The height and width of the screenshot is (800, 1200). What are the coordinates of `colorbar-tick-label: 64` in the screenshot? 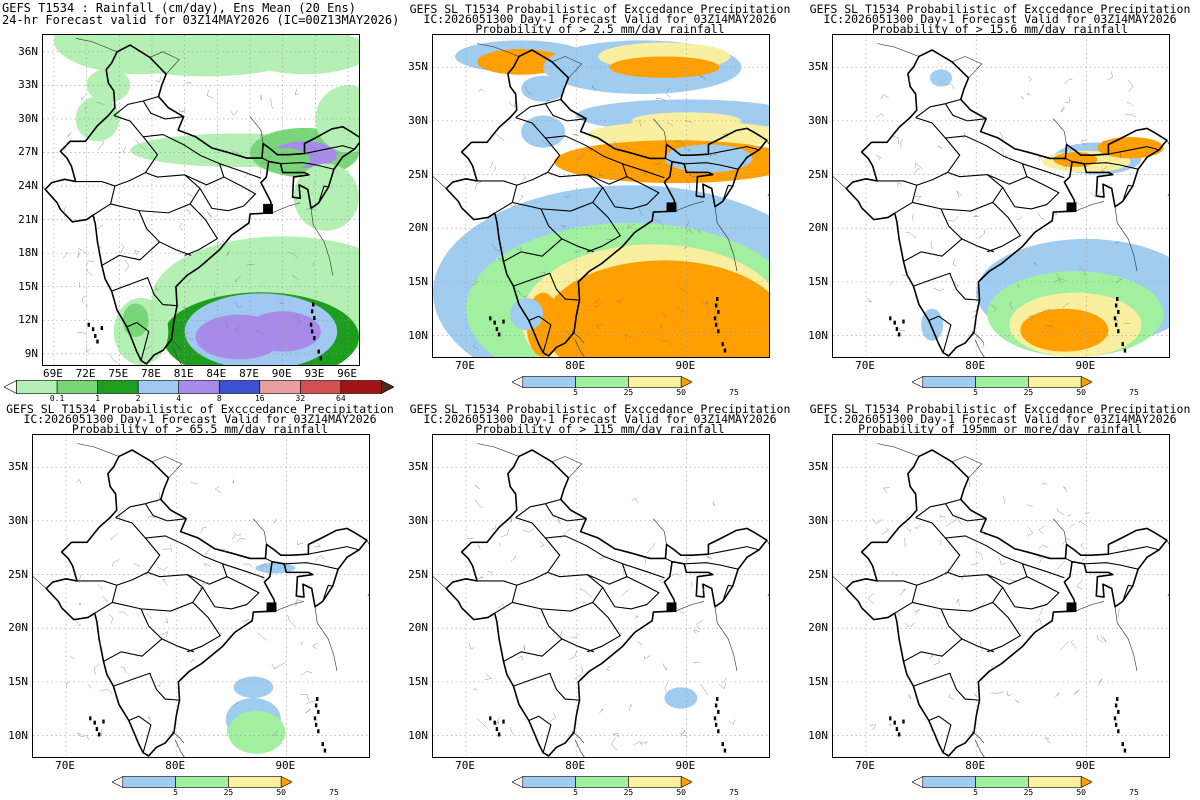 It's located at (341, 398).